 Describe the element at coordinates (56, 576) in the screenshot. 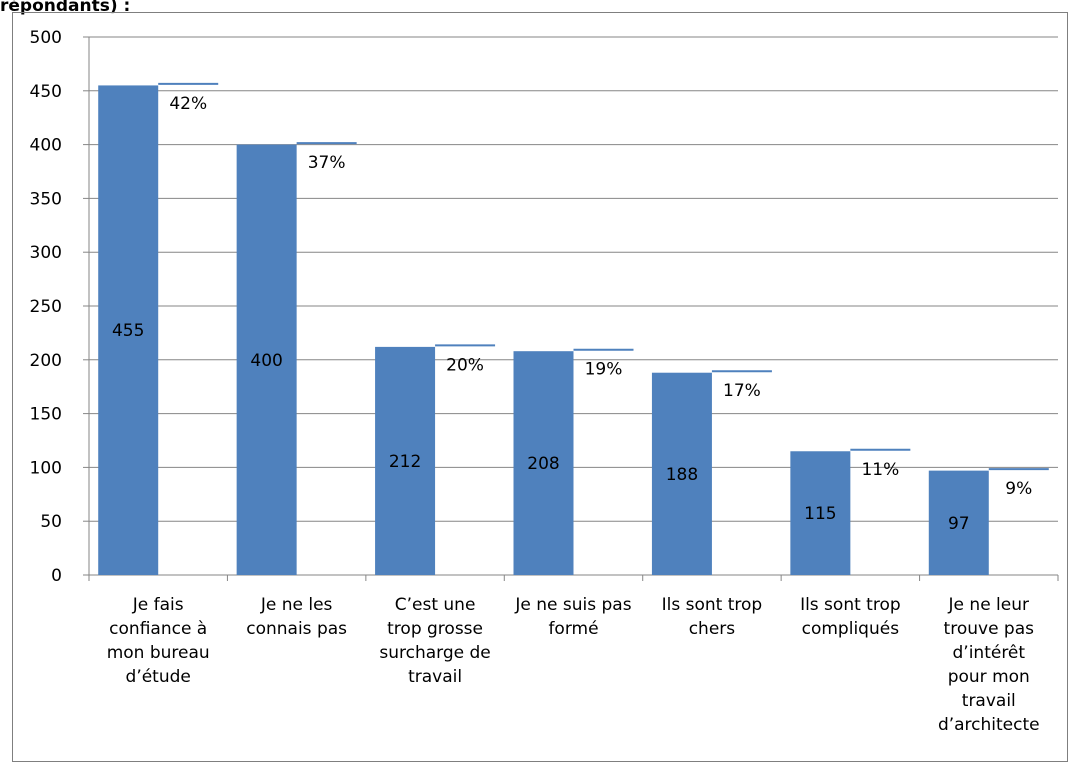

I see `y-tick-label: 0` at that location.